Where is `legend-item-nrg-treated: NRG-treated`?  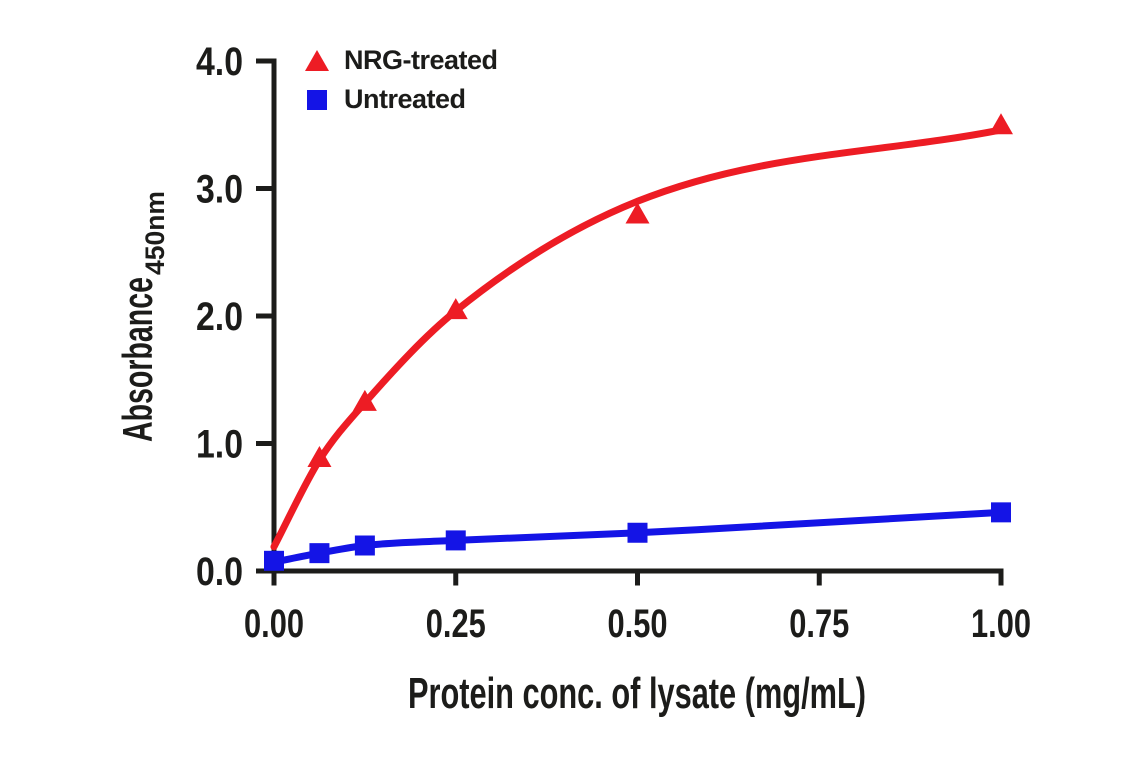
legend-item-nrg-treated: NRG-treated is located at coordinates (401, 60).